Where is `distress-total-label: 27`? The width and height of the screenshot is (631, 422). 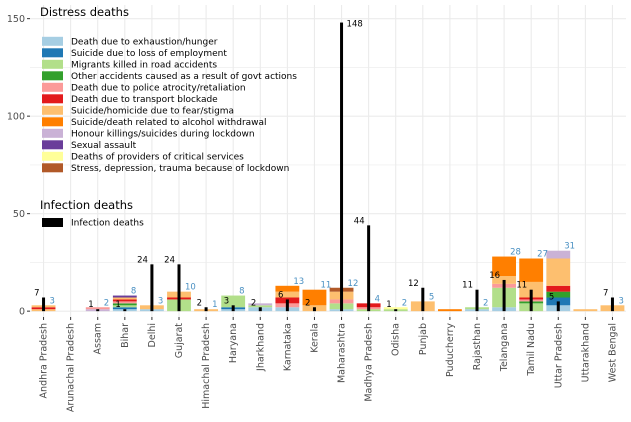
distress-total-label: 27 is located at coordinates (542, 255).